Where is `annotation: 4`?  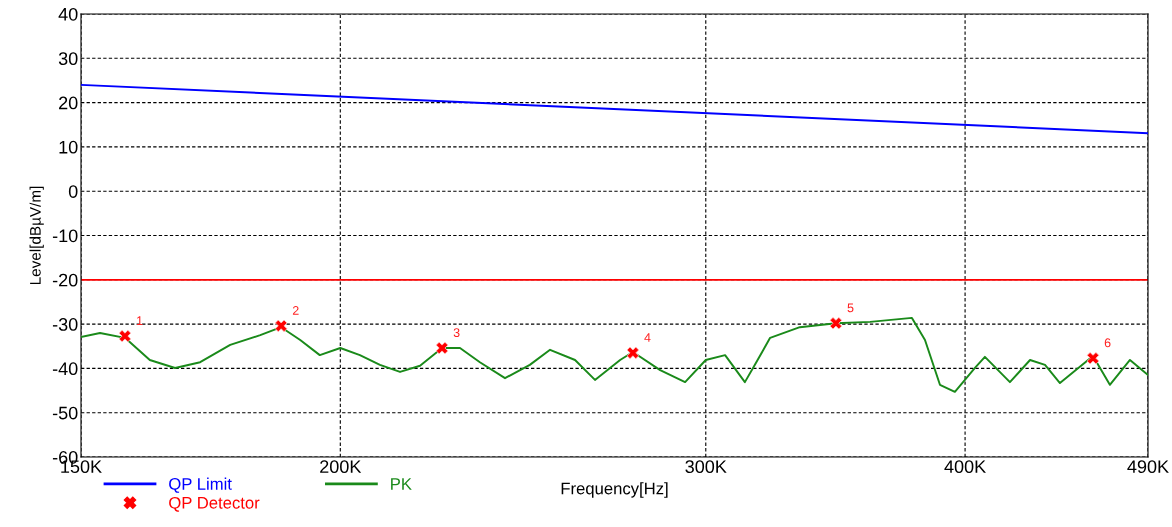
annotation: 4 is located at coordinates (647, 337).